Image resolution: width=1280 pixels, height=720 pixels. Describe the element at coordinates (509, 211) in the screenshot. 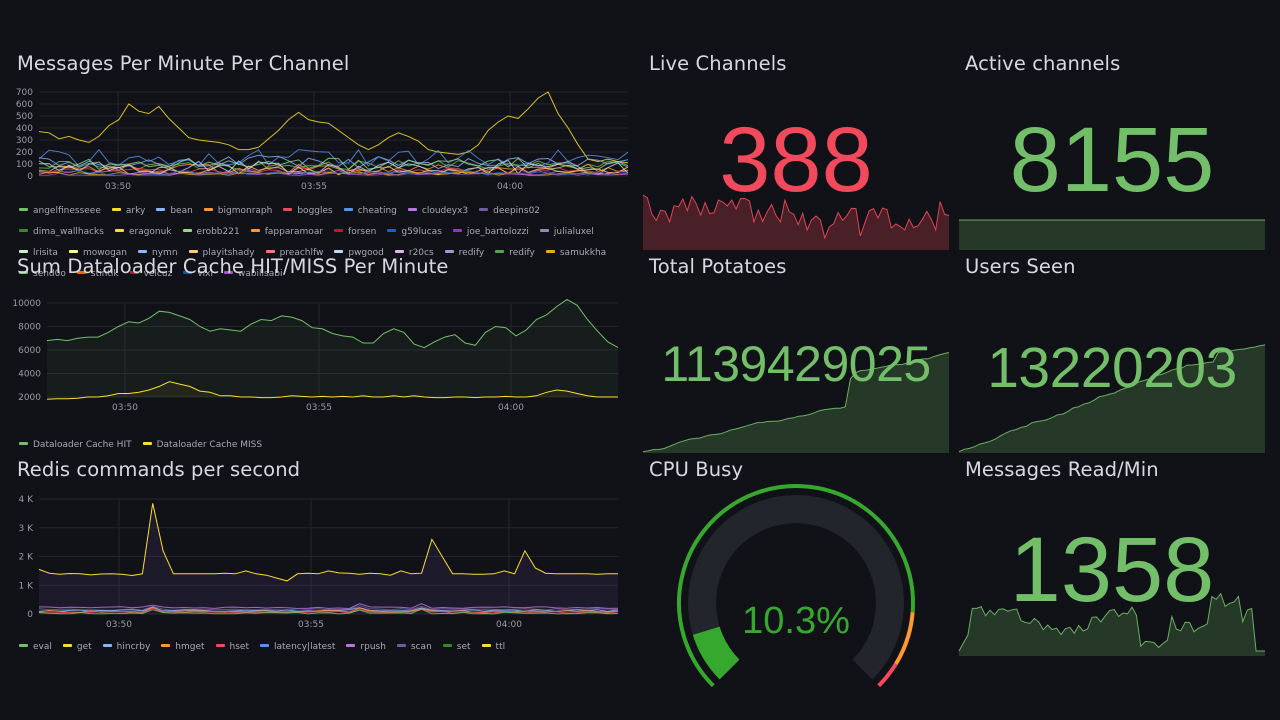

I see `legend-item: deepins02` at that location.